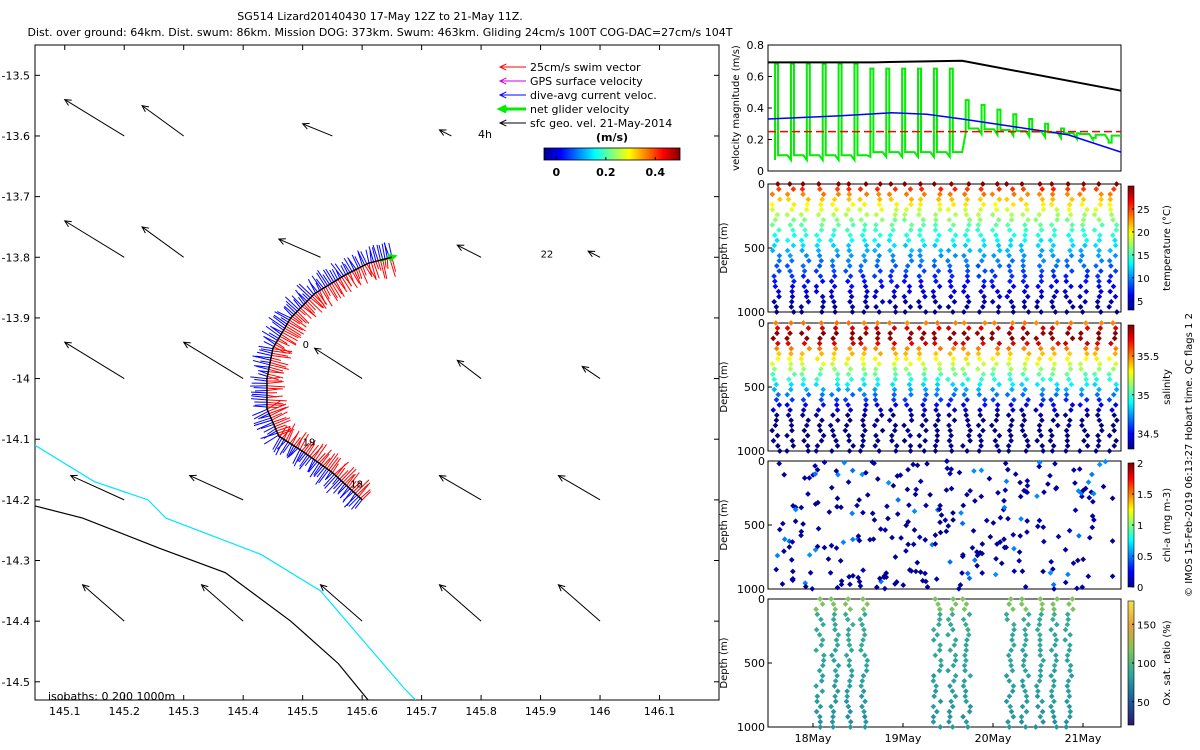 The width and height of the screenshot is (1200, 750). What do you see at coordinates (944, 132) in the screenshot?
I see `velocity-series-depth-avg-current` at bounding box center [944, 132].